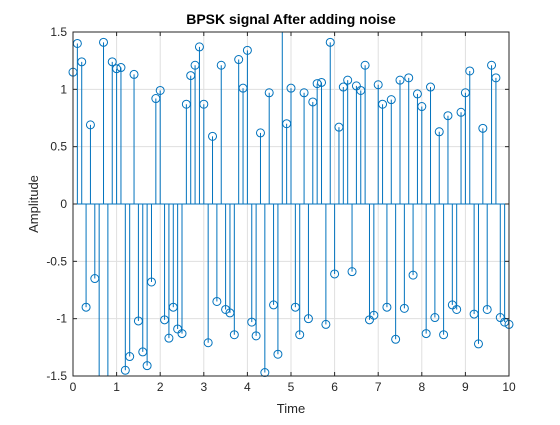 This screenshot has width=560, height=425. What do you see at coordinates (116, 387) in the screenshot?
I see `x-tick-label: 1` at bounding box center [116, 387].